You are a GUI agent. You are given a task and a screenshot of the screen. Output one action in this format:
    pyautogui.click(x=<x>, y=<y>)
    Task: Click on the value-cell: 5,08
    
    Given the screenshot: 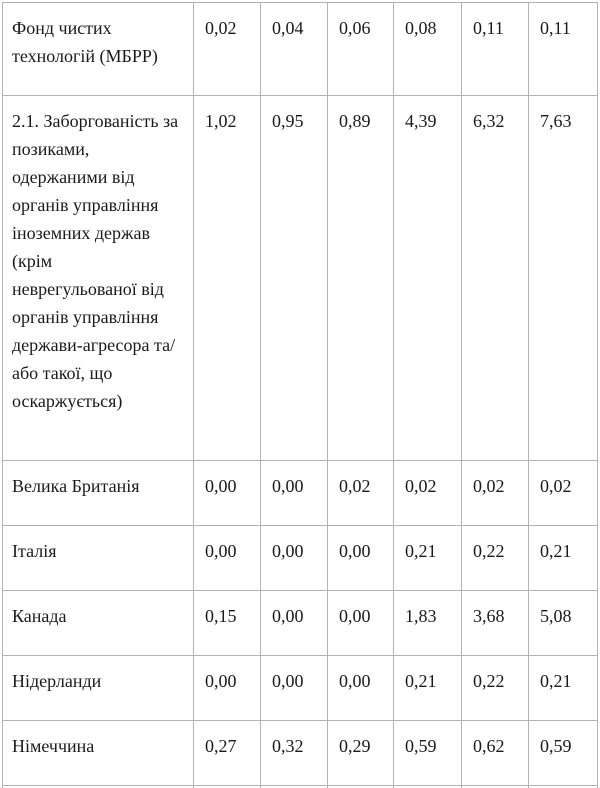 What is the action you would take?
    pyautogui.click(x=563, y=623)
    